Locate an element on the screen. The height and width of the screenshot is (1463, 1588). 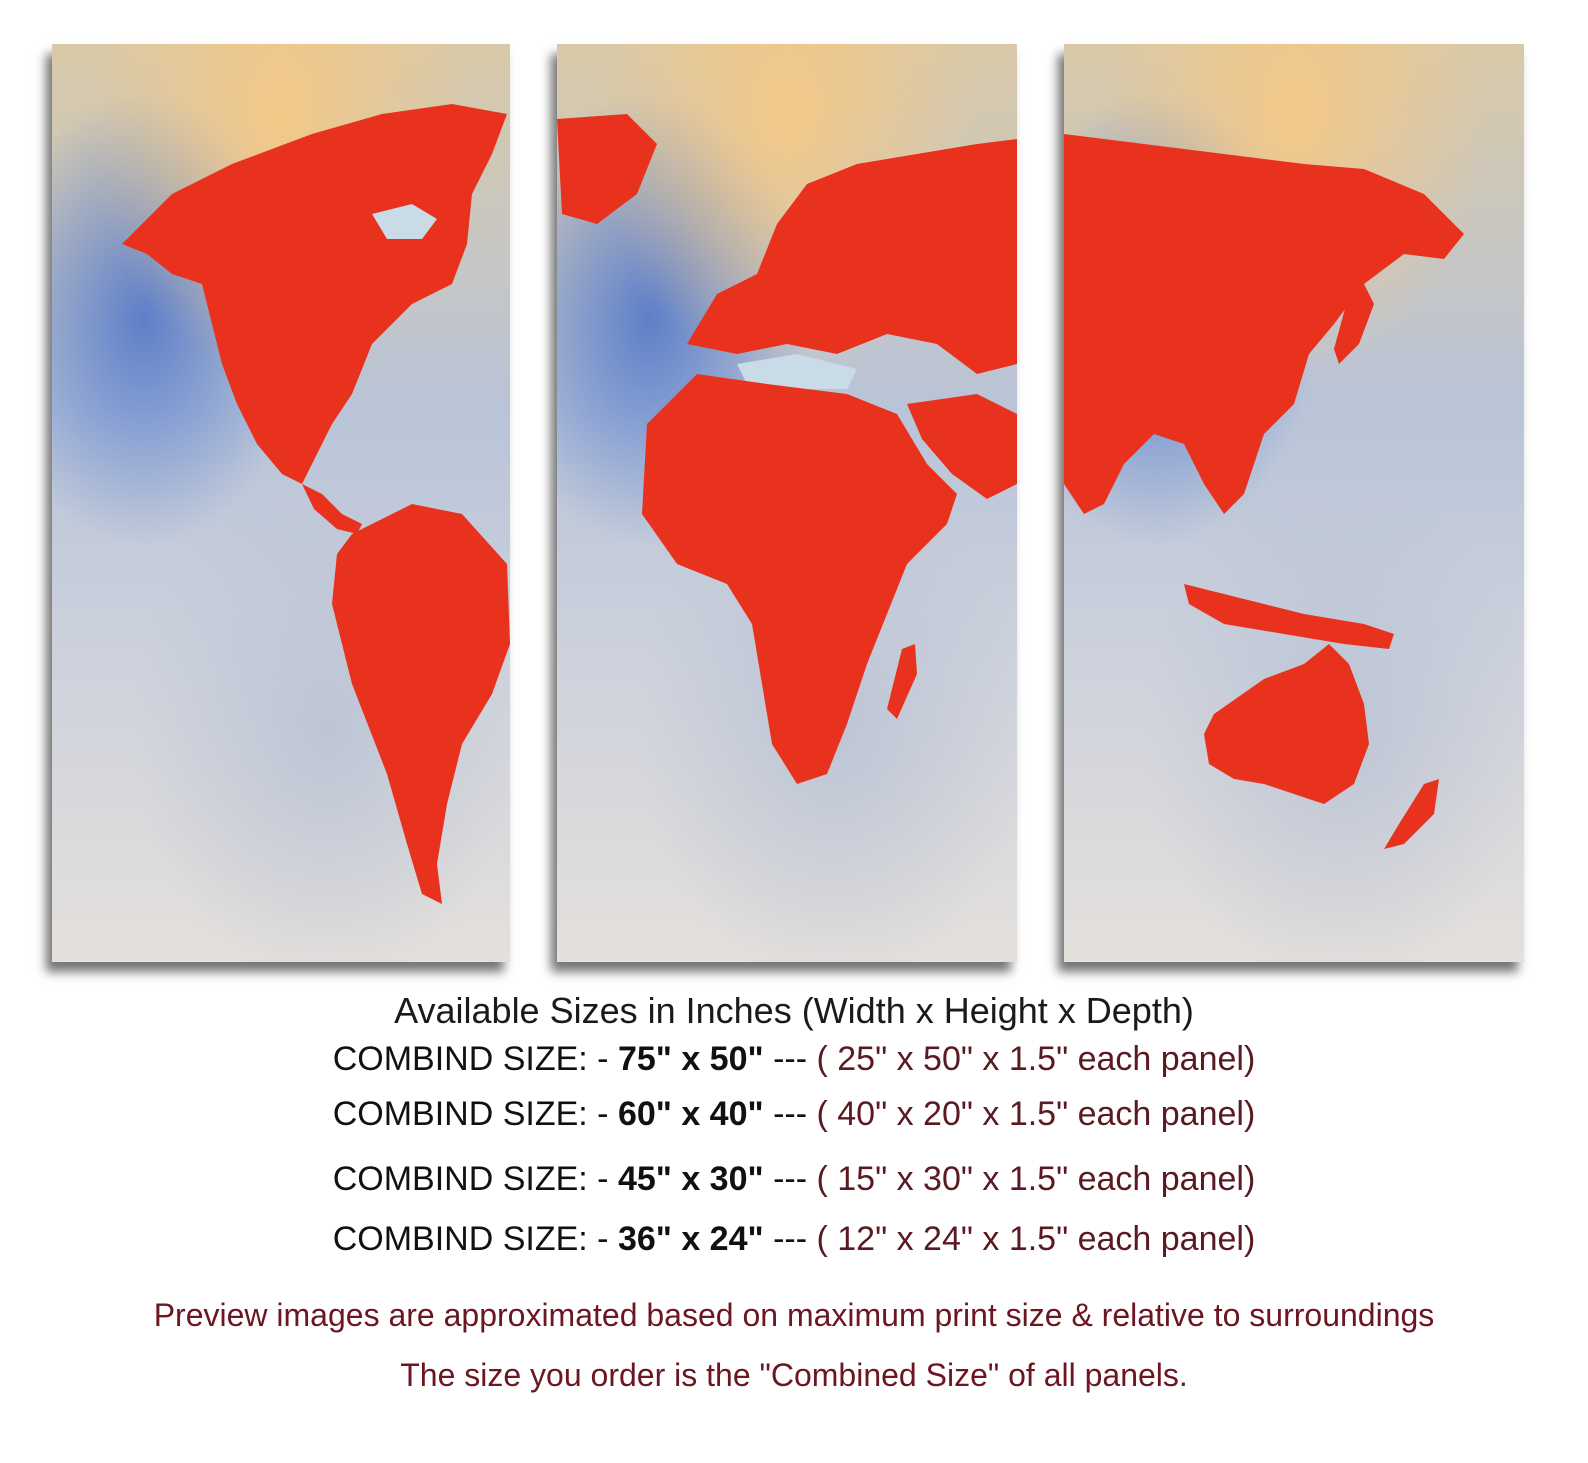
combined-size: 75" x 50" is located at coordinates (690, 1059).